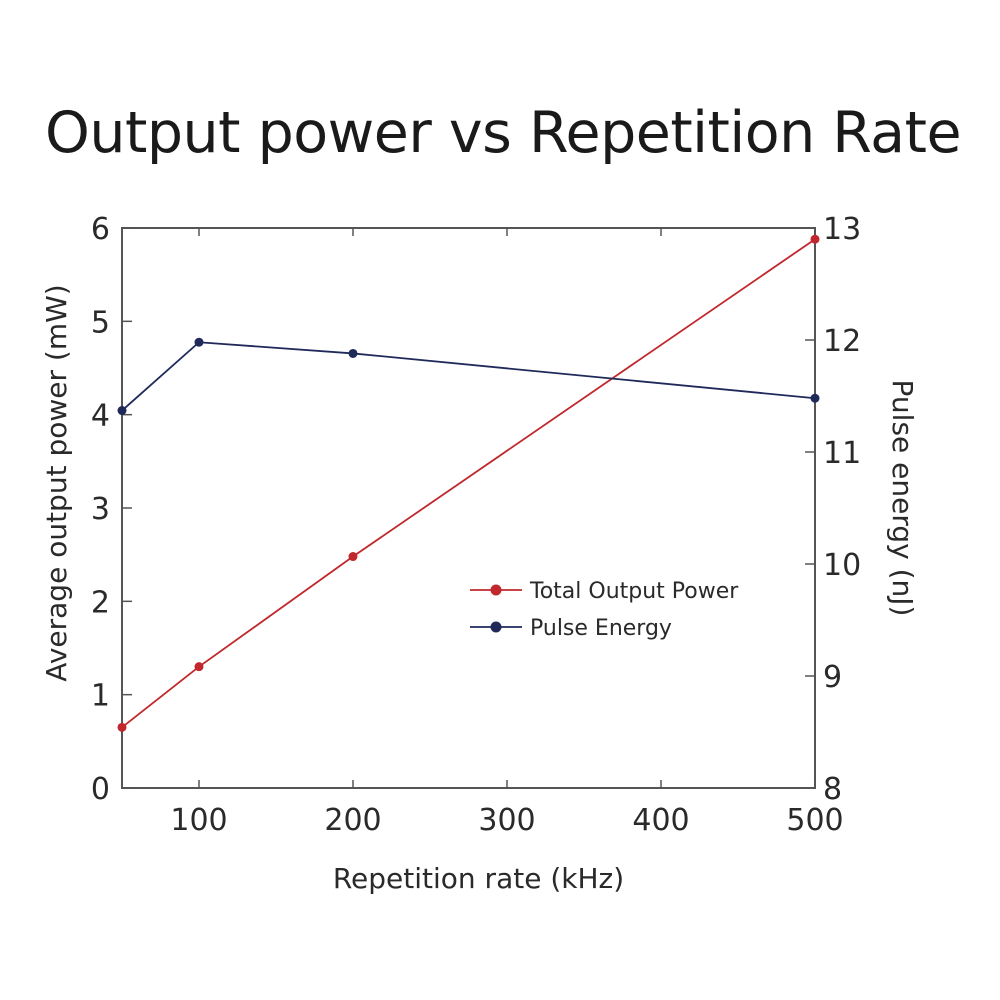 Image resolution: width=1000 pixels, height=1000 pixels. Describe the element at coordinates (100, 696) in the screenshot. I see `y-left-tick-label: 1` at that location.